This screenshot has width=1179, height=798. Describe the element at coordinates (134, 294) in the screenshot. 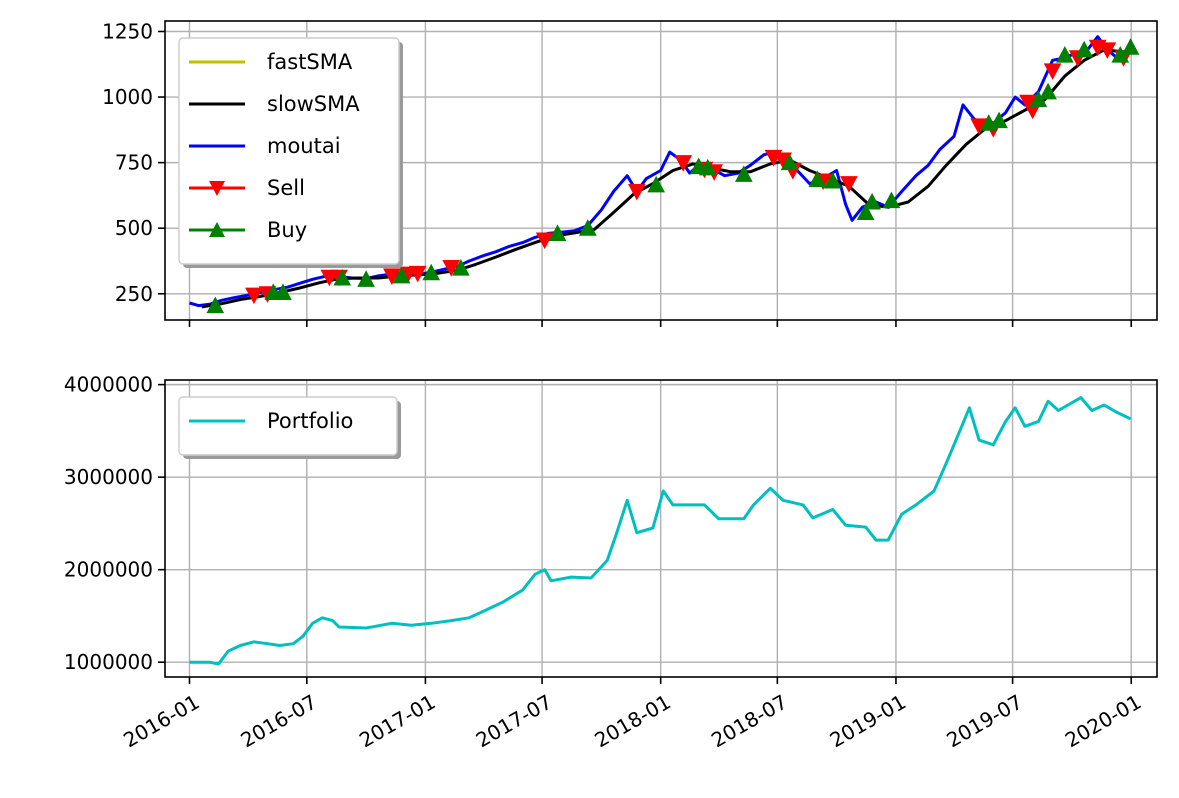

I see `y-tick-label: 250` at that location.